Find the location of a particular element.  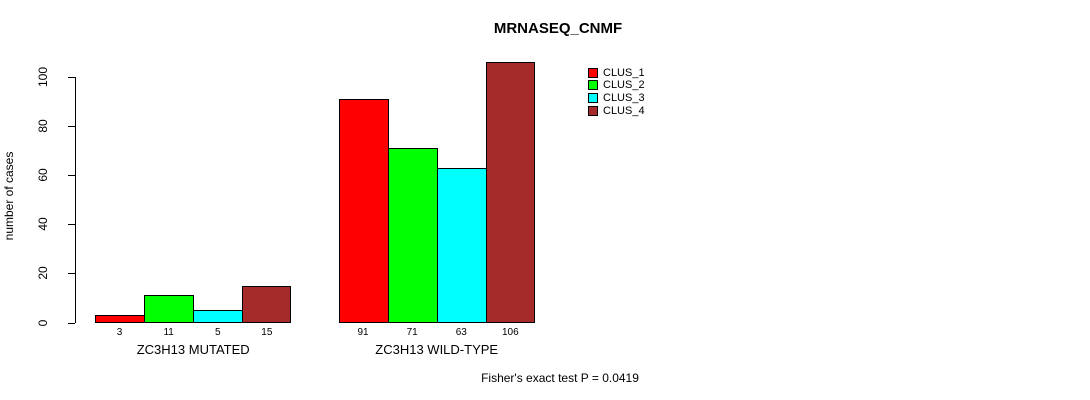

group-label-wild-type: ZC3H13 WILD-TYPE is located at coordinates (437, 349).